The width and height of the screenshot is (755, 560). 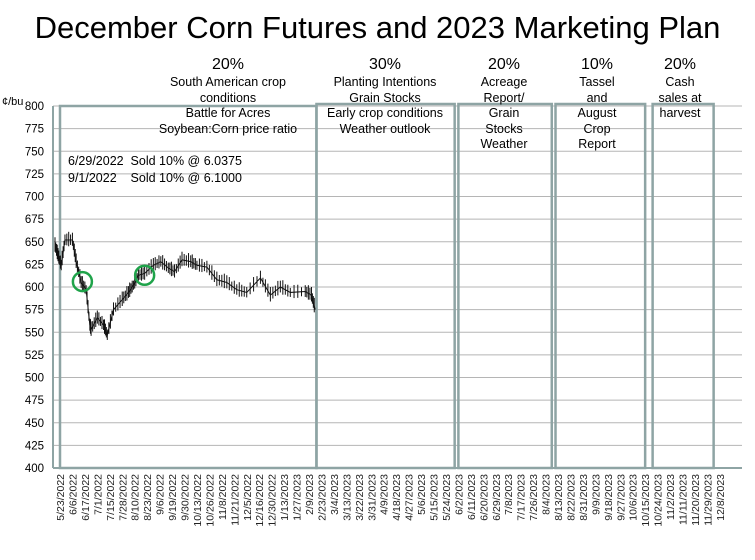 I want to click on x-tick-label: 10/13/2022, so click(x=198, y=500).